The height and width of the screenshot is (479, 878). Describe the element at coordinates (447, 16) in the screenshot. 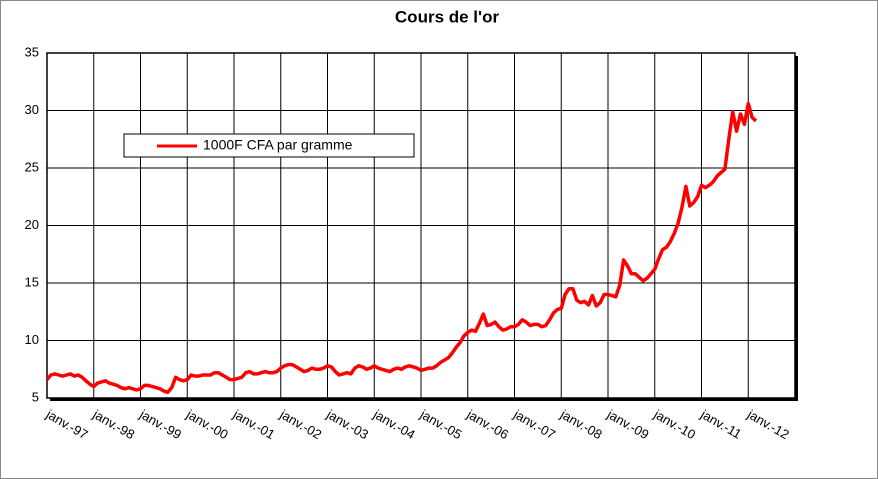

I see `chart-title: Cours de l'or` at that location.